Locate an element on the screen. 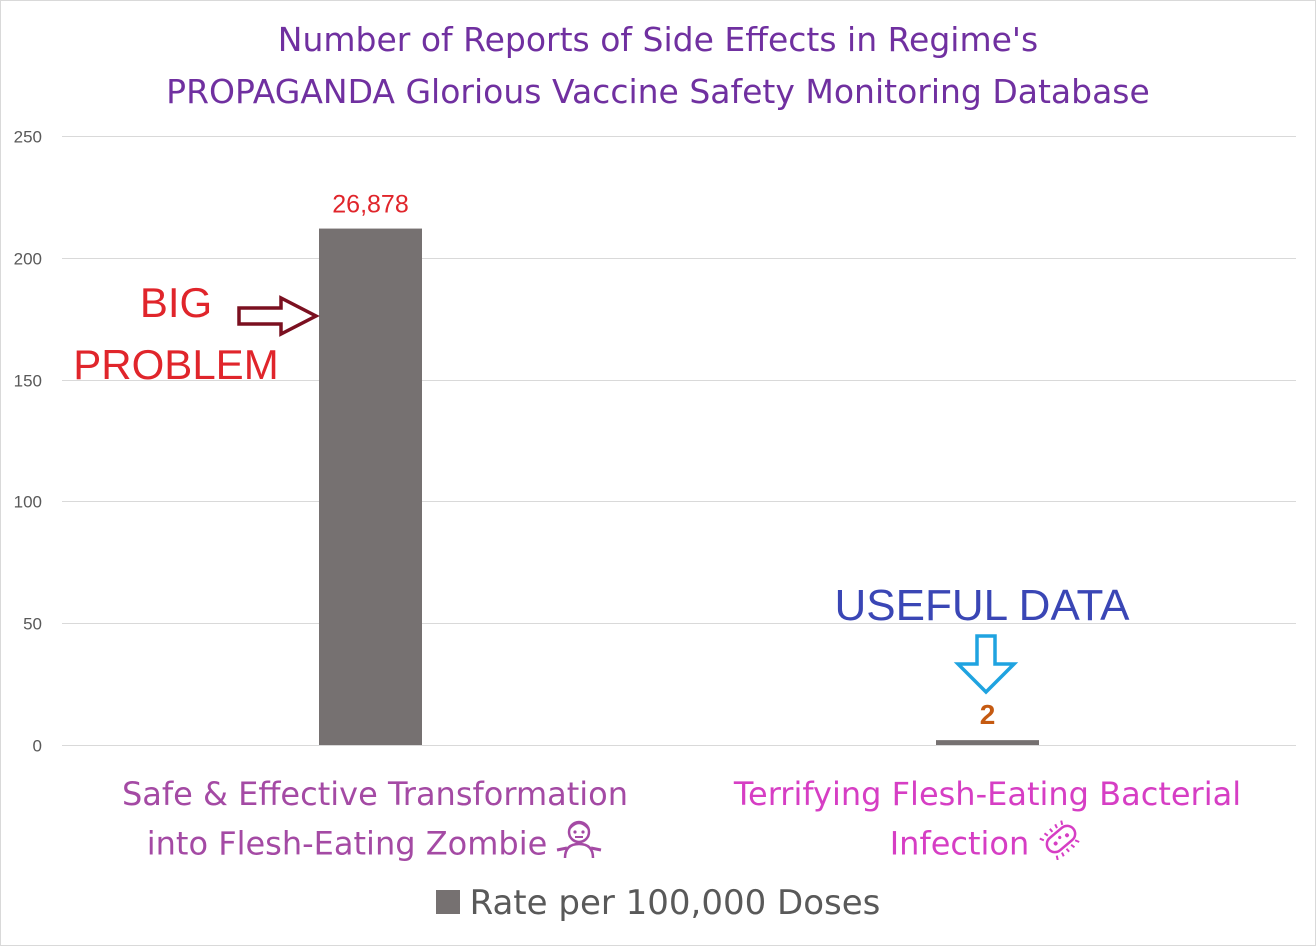  zombie-icon is located at coordinates (579, 845).